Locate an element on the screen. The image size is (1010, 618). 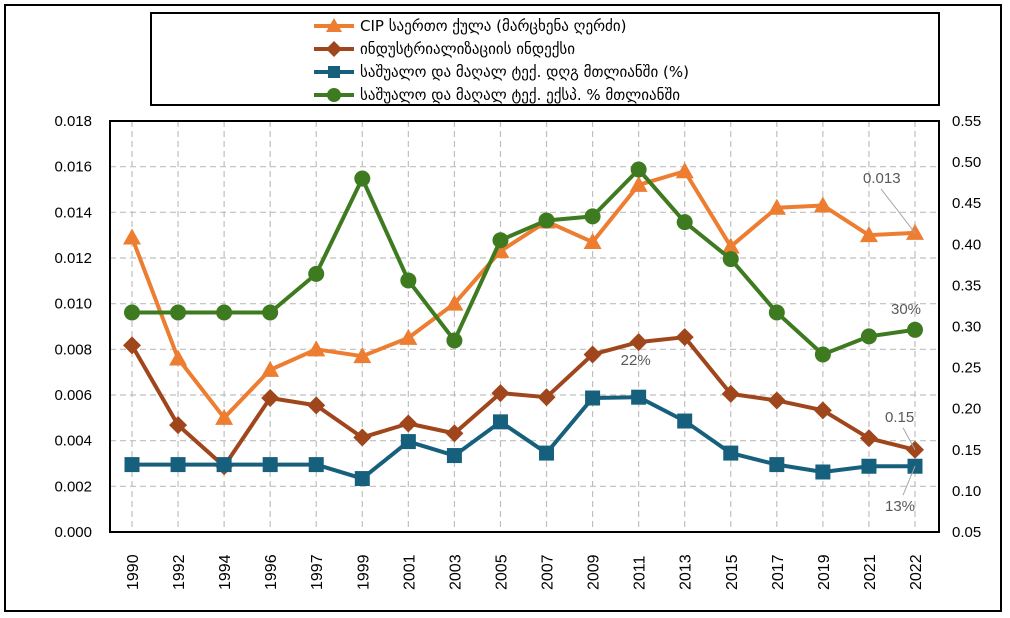
x-tick-label: 2019 is located at coordinates (824, 572).